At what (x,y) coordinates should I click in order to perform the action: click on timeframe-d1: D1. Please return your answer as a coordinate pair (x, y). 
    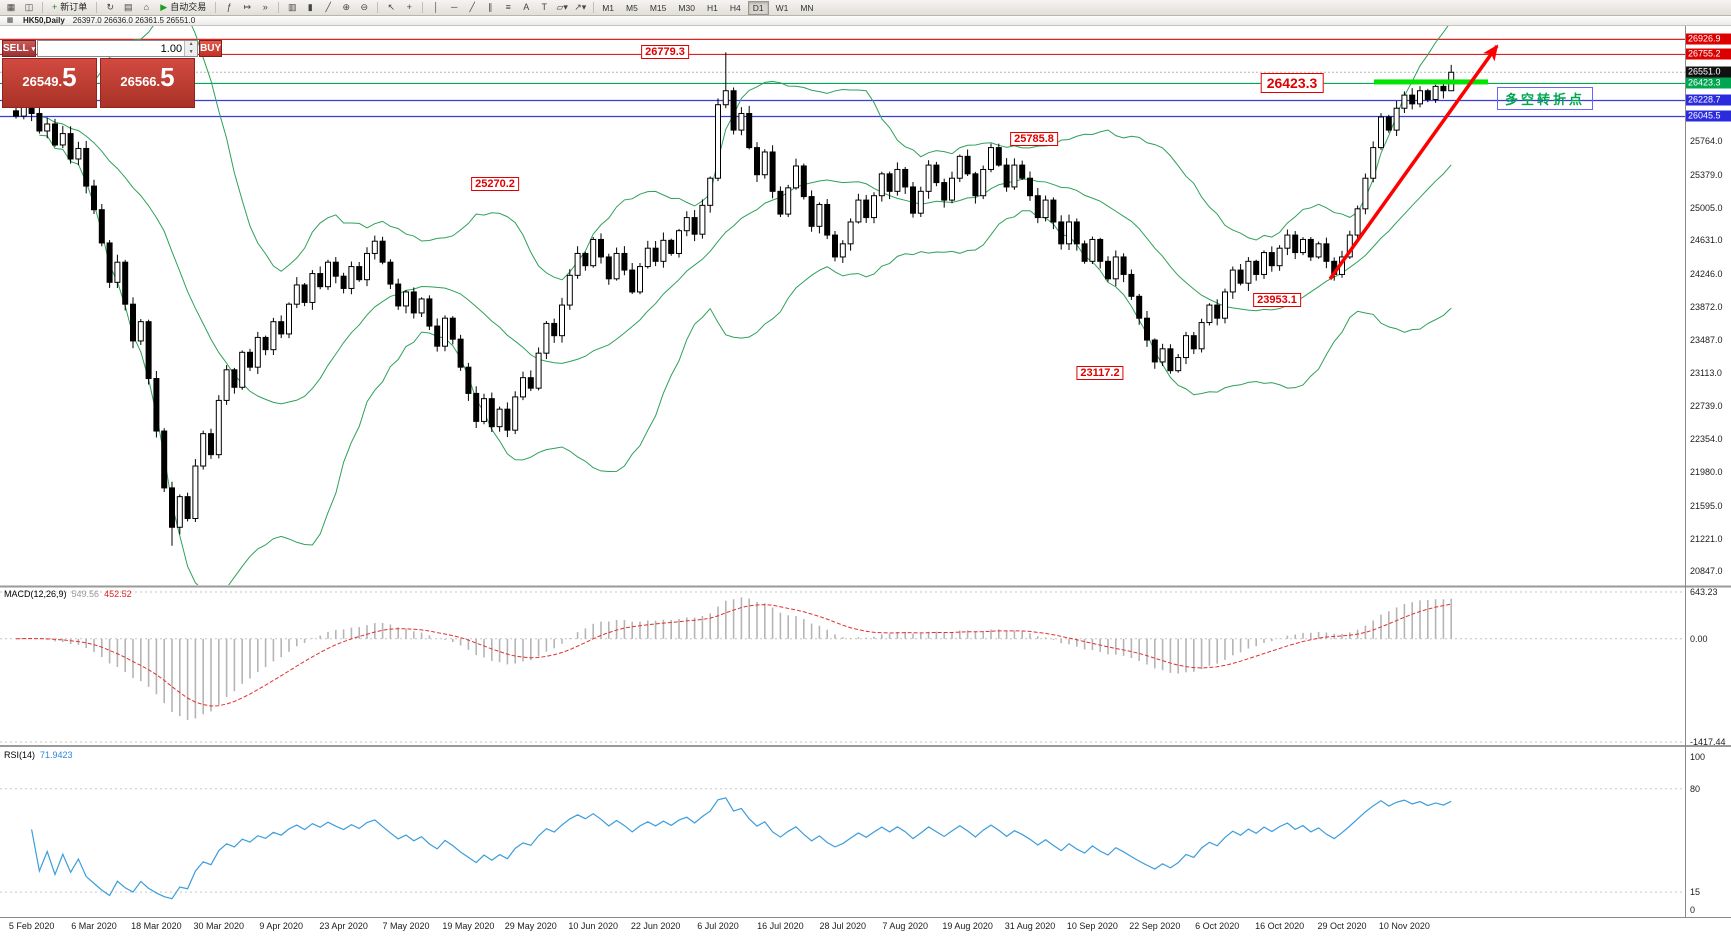
    Looking at the image, I should click on (758, 7).